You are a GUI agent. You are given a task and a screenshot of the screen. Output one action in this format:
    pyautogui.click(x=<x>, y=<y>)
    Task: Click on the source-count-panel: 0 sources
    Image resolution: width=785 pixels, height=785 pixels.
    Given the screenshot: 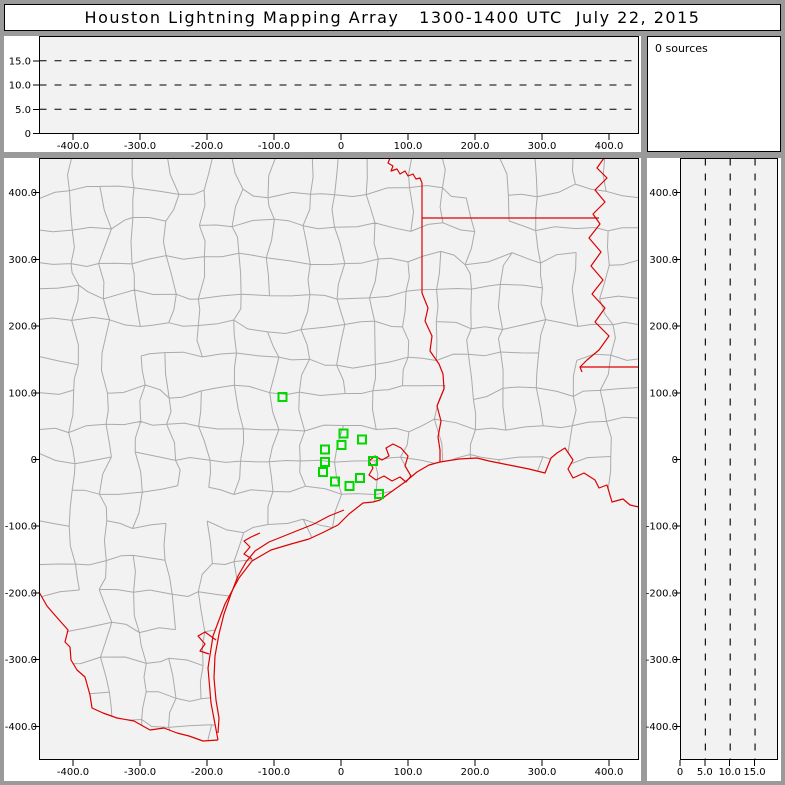 What is the action you would take?
    pyautogui.click(x=714, y=94)
    